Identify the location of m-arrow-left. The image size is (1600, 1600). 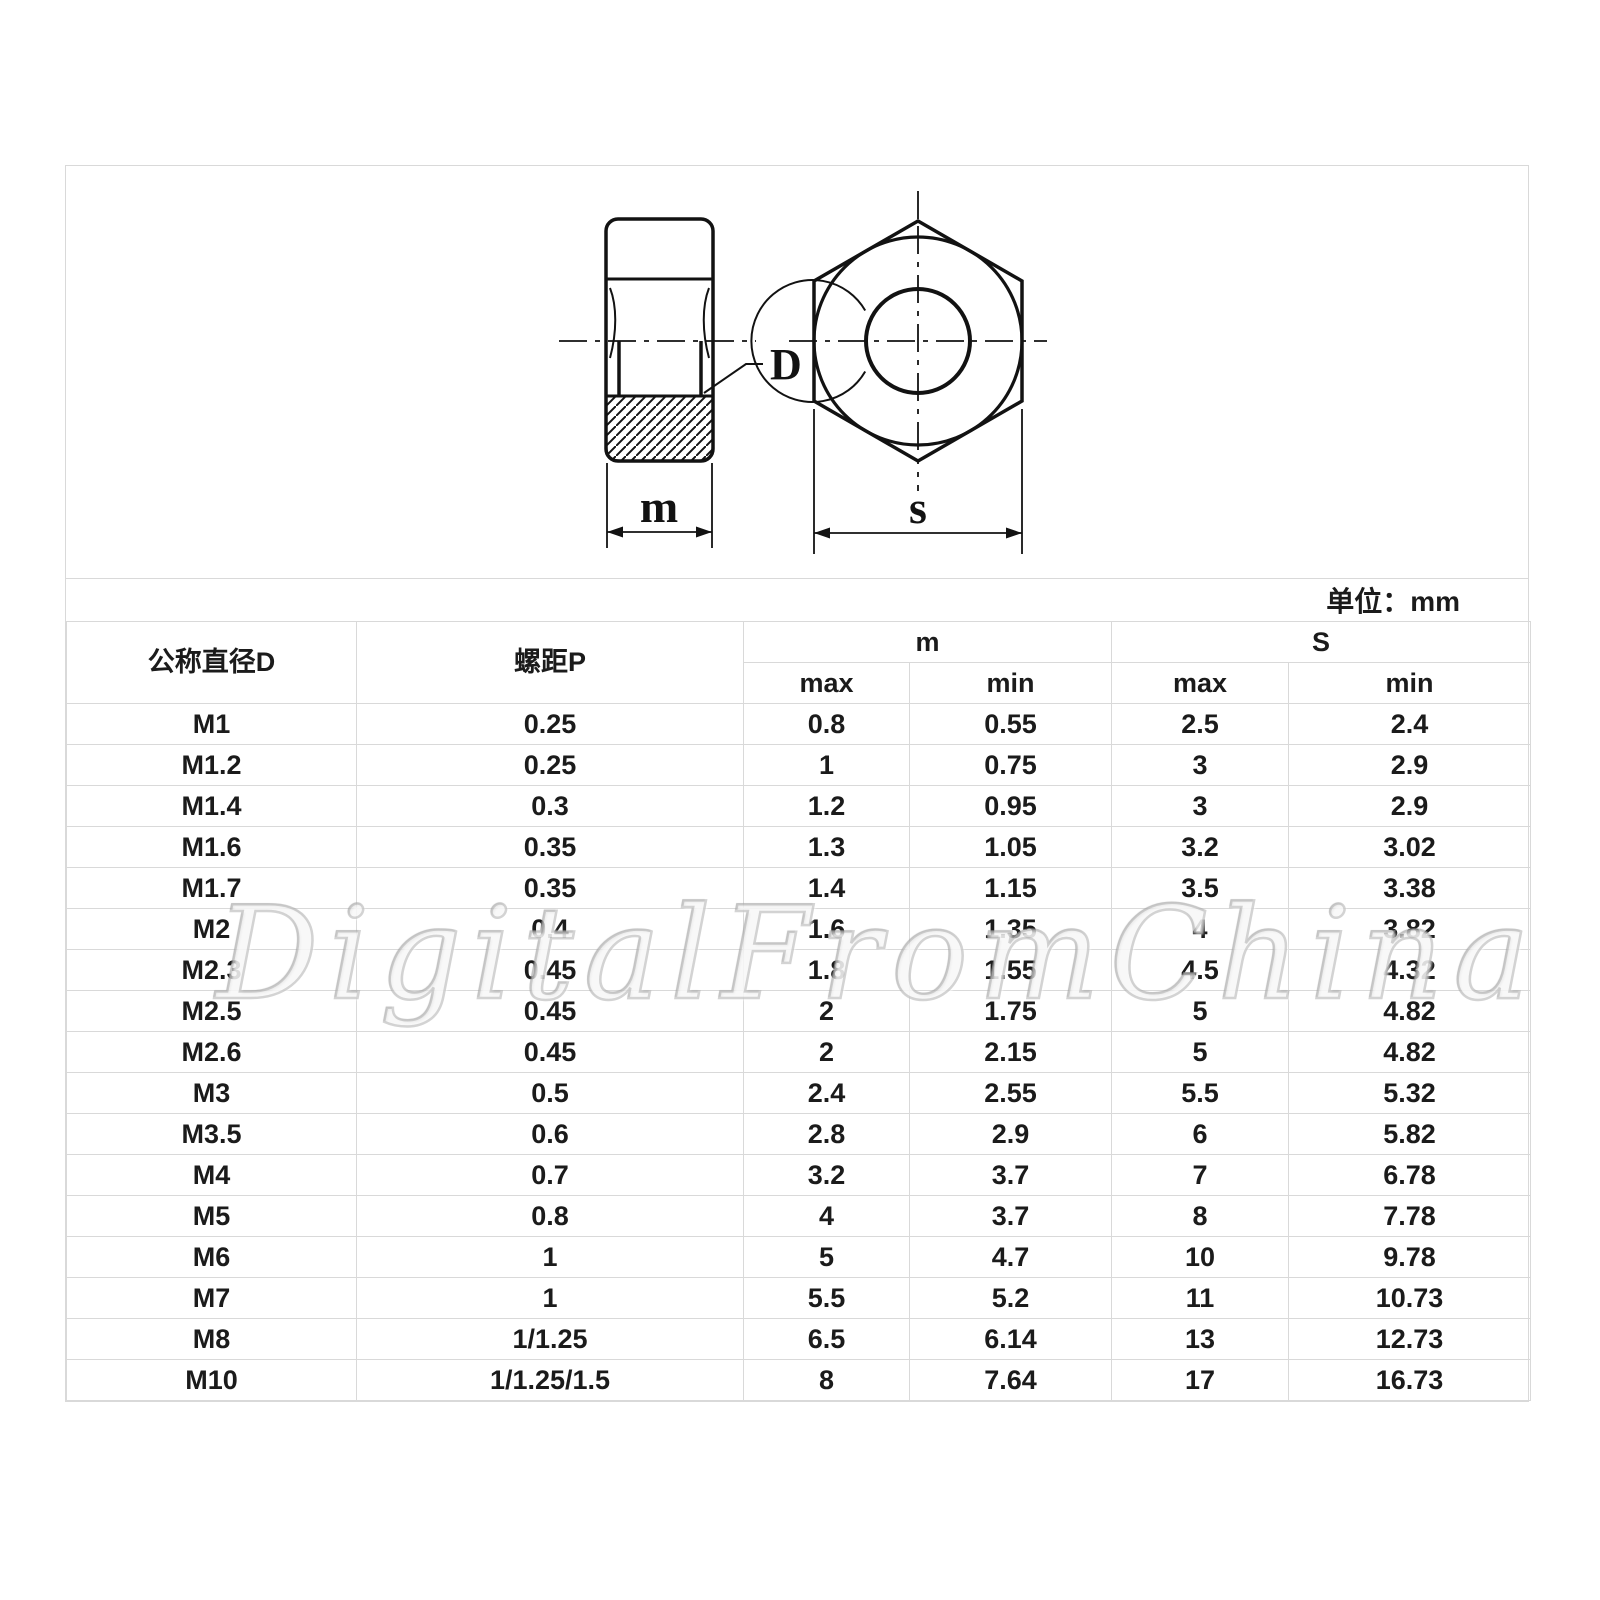
(615, 532).